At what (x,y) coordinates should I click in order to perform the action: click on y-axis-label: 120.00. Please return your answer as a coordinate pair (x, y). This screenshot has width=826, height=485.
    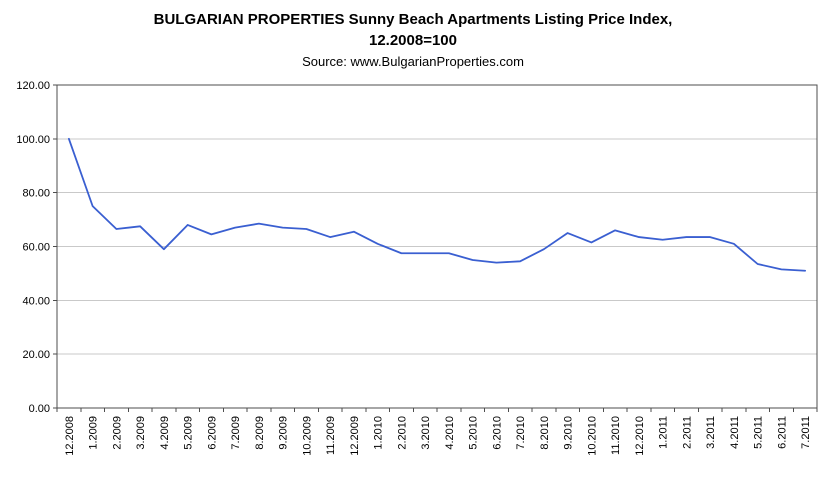
    Looking at the image, I should click on (33, 86).